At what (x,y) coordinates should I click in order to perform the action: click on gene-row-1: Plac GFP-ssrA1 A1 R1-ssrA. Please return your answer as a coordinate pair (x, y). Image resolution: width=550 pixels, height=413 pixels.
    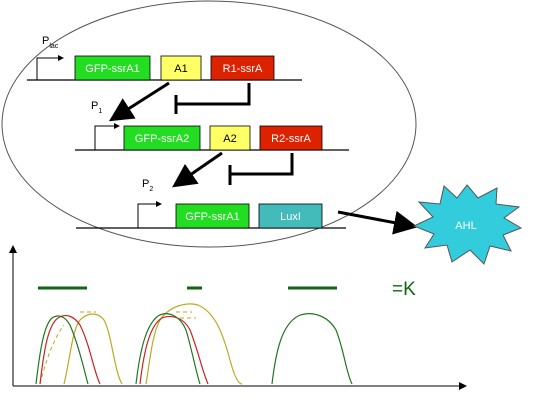
    Looking at the image, I should click on (164, 58).